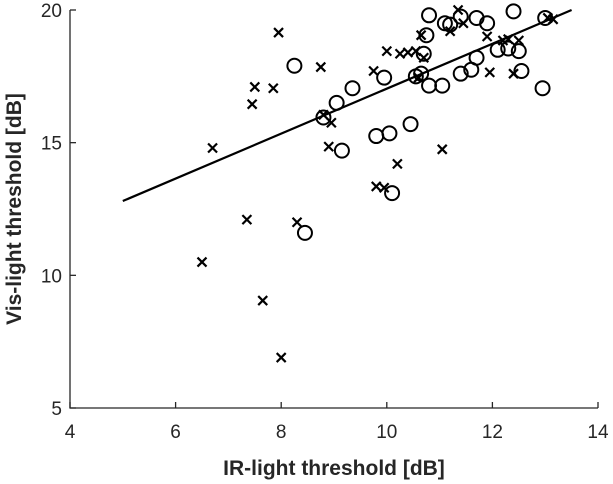 The height and width of the screenshot is (484, 613). What do you see at coordinates (492, 432) in the screenshot?
I see `x-tick-label: 12` at bounding box center [492, 432].